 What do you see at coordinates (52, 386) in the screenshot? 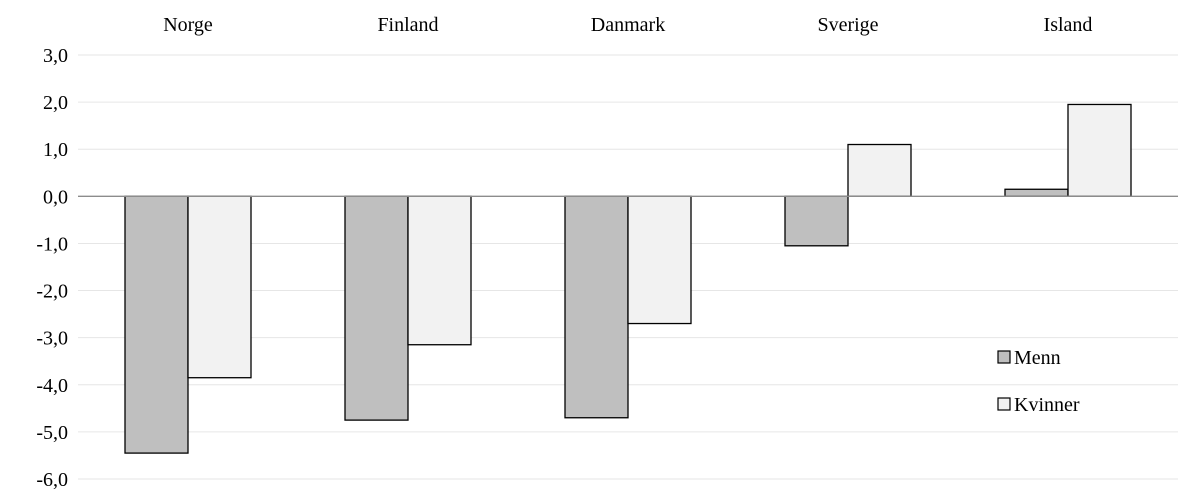
I see `y-tick-label: -4,0` at bounding box center [52, 386].